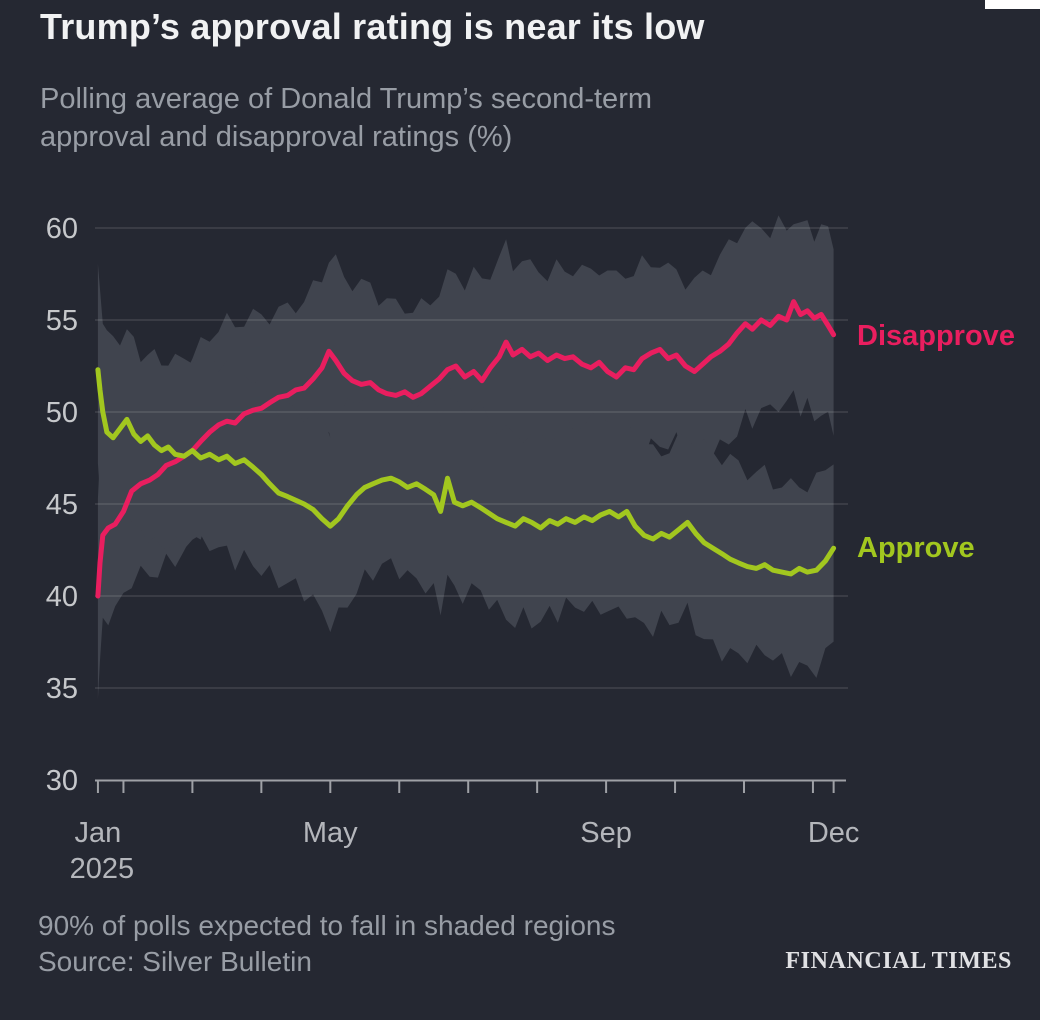  What do you see at coordinates (175, 961) in the screenshot?
I see `source-note: Source: Silver Bulletin` at bounding box center [175, 961].